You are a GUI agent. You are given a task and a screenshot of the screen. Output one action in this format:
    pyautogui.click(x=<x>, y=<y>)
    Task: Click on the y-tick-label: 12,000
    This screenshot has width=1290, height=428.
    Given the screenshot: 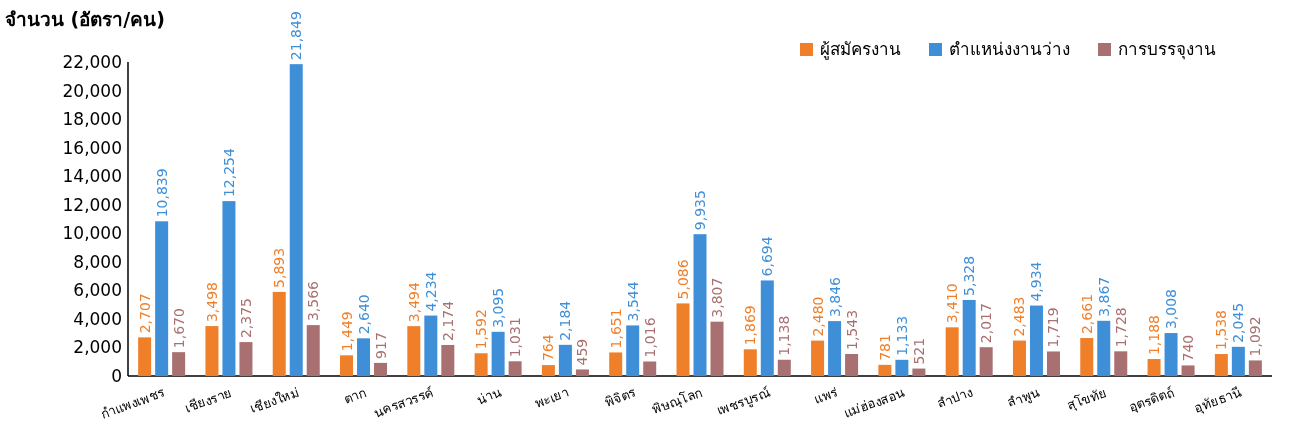 What is the action you would take?
    pyautogui.click(x=92, y=204)
    